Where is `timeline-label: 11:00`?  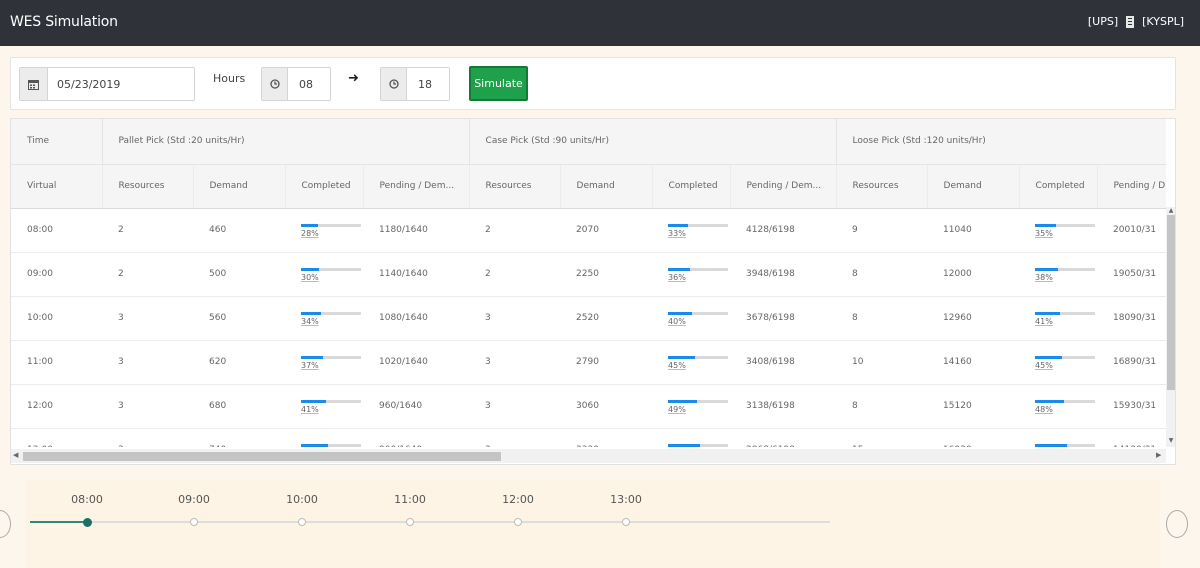
timeline-label: 11:00 is located at coordinates (410, 499).